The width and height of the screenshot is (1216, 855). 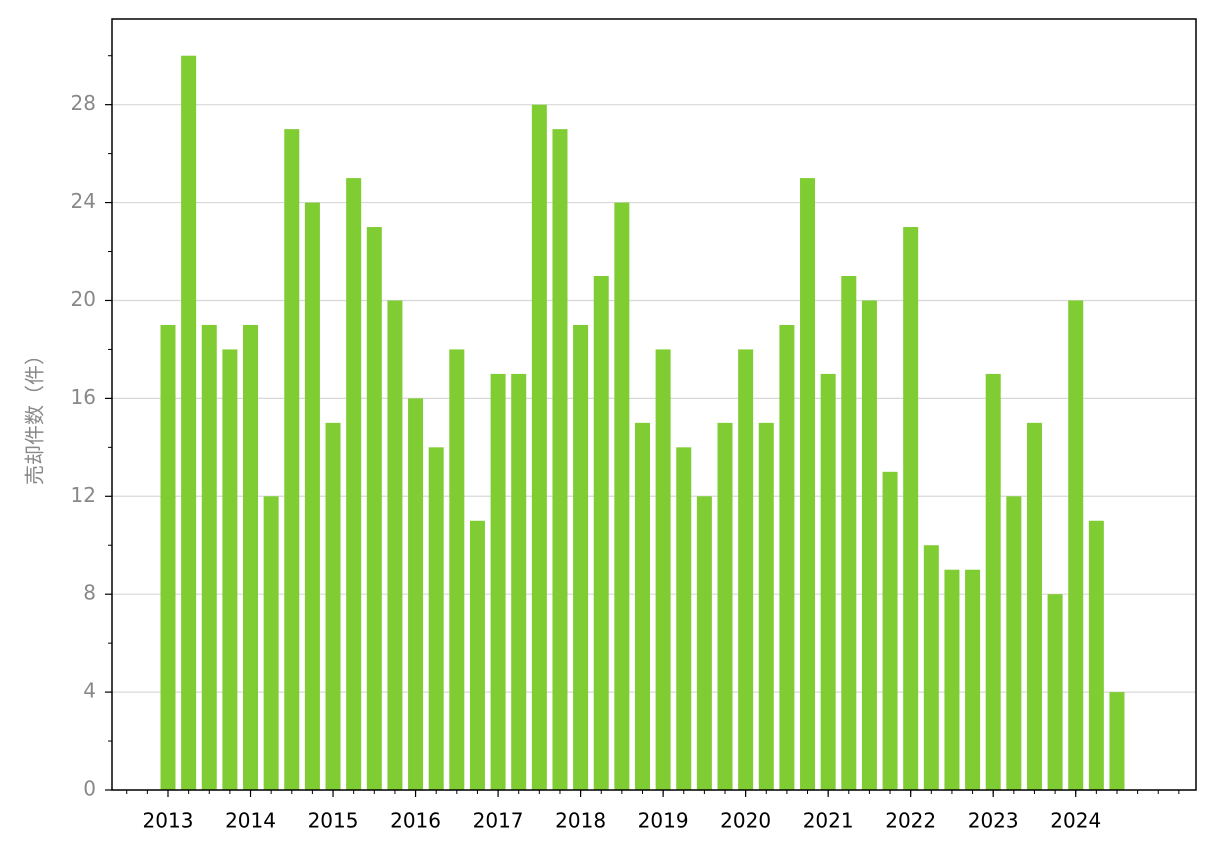 What do you see at coordinates (663, 821) in the screenshot?
I see `x-tick-label: 2019` at bounding box center [663, 821].